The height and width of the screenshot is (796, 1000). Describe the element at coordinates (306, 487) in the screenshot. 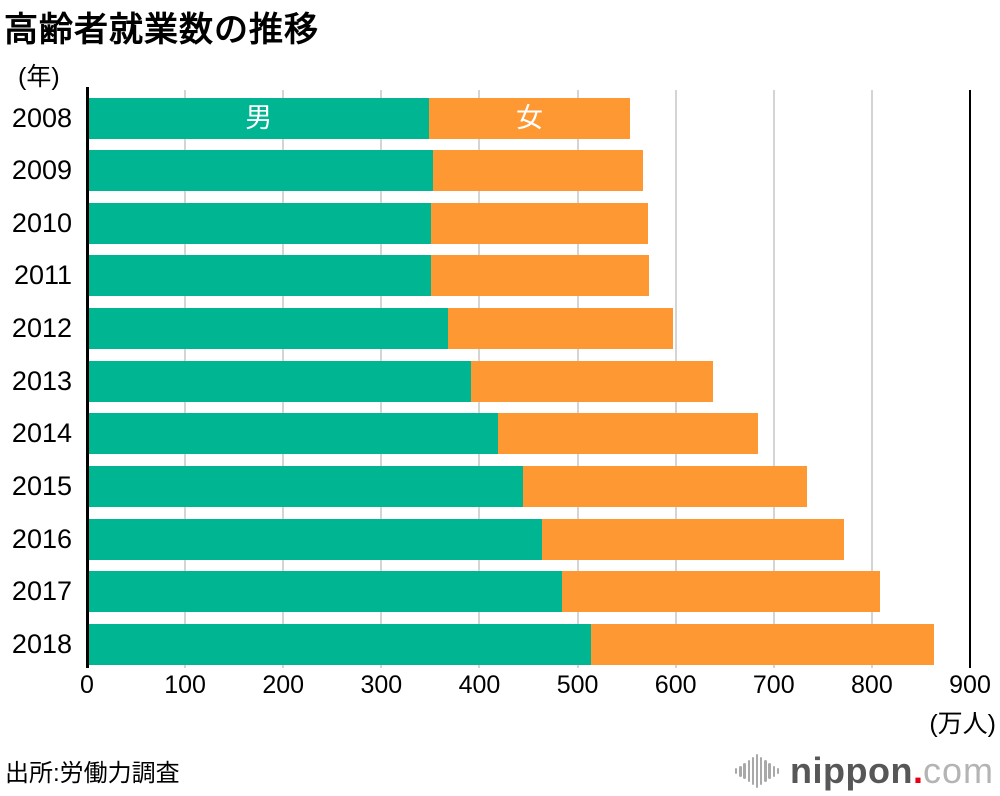

I see `bar-segment-male-2015` at that location.